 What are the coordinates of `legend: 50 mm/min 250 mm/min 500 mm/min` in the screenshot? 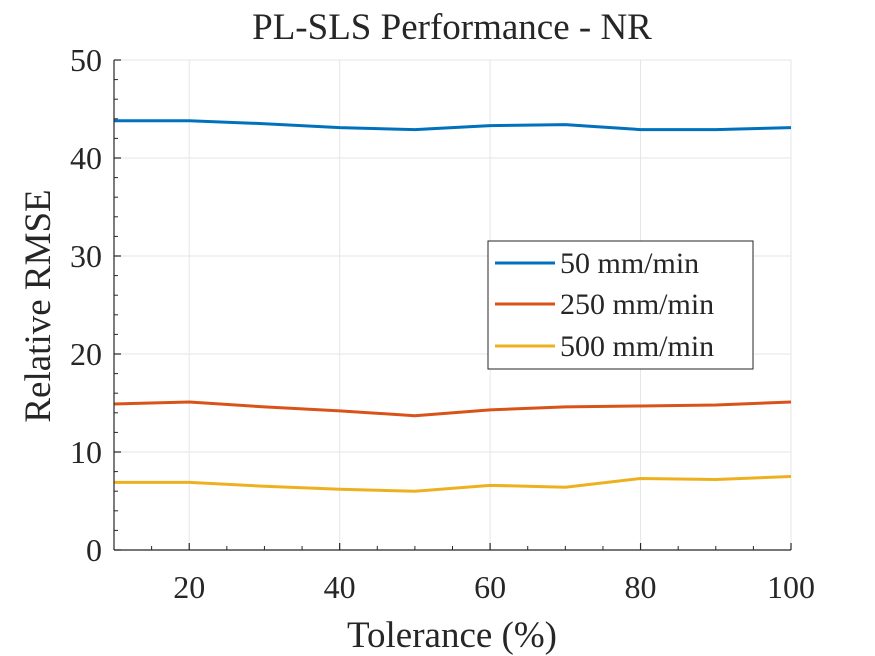 It's located at (620, 305).